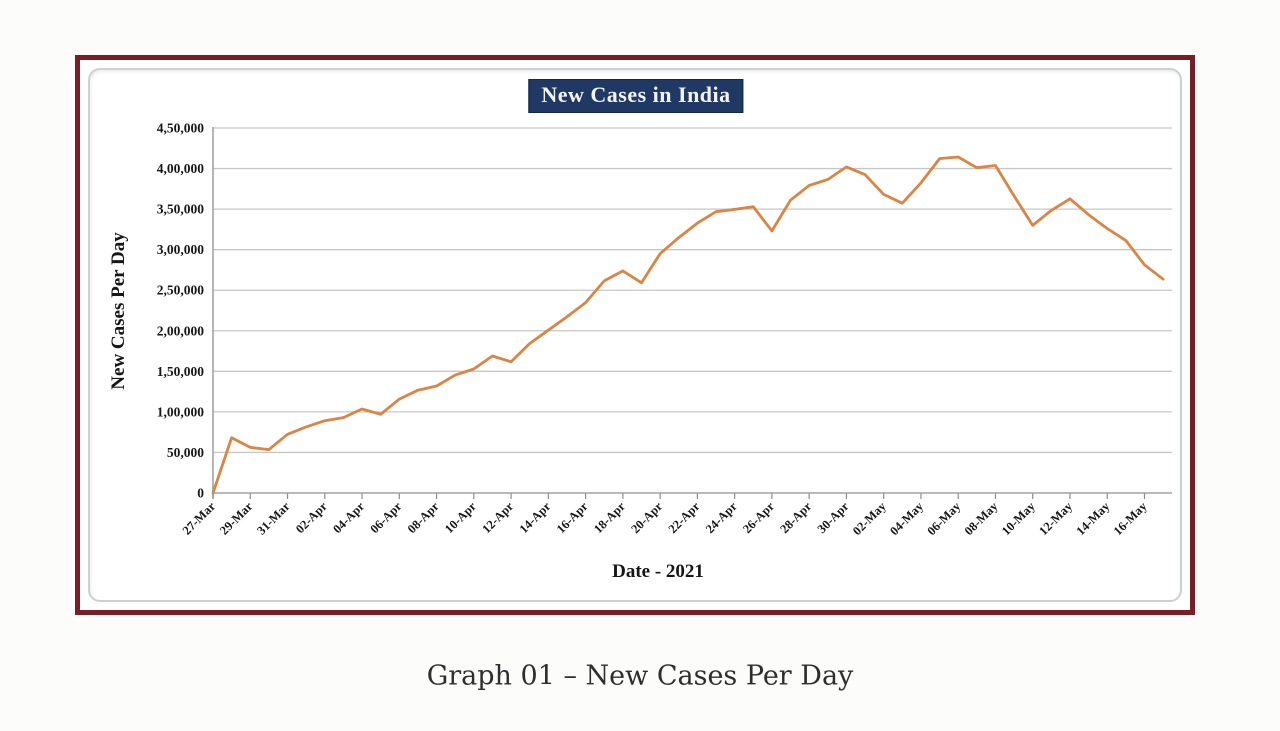 This screenshot has width=1280, height=731. What do you see at coordinates (640, 676) in the screenshot?
I see `figure-caption: Graph 01 – New Cases Per Day` at bounding box center [640, 676].